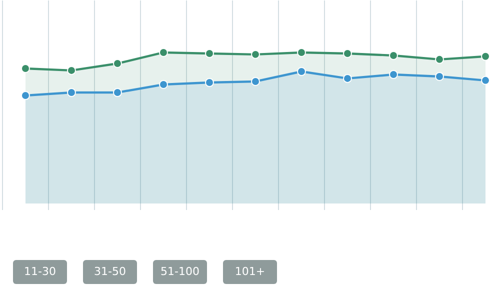 The height and width of the screenshot is (300, 500). I want to click on text: 31-50, so click(110, 272).